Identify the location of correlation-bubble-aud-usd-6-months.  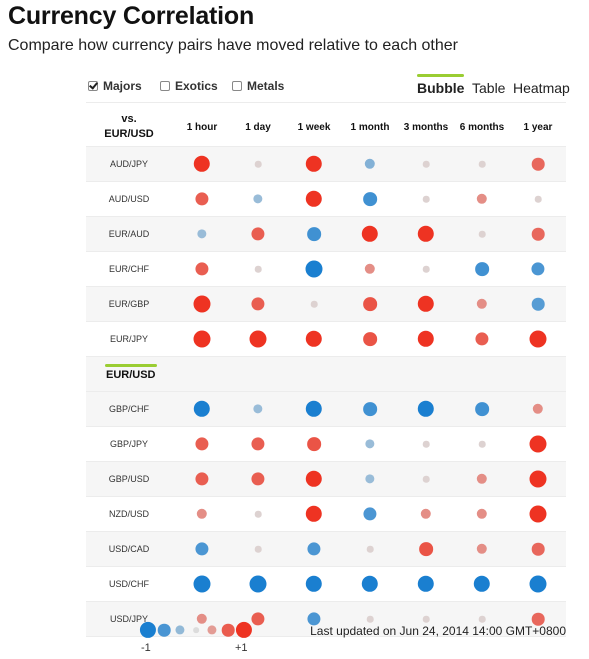
(482, 199).